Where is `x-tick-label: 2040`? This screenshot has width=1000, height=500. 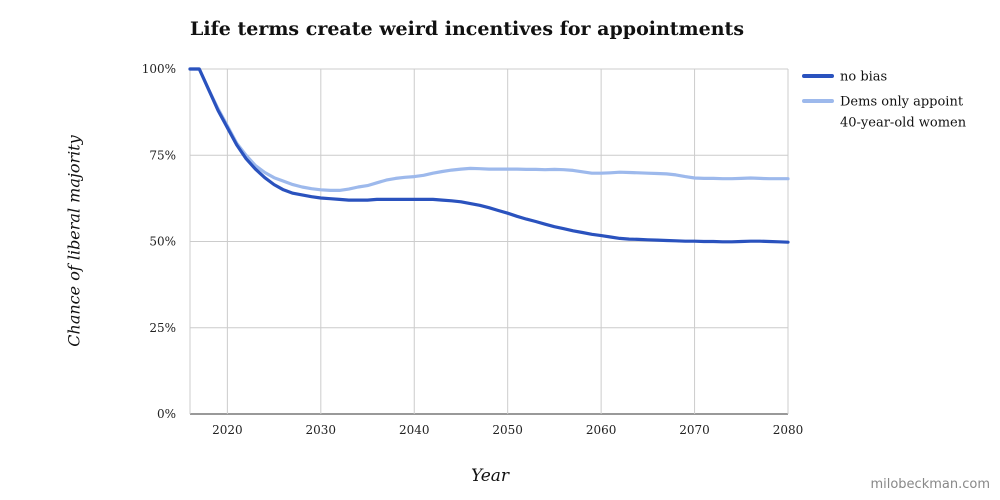
x-tick-label: 2040 is located at coordinates (414, 430).